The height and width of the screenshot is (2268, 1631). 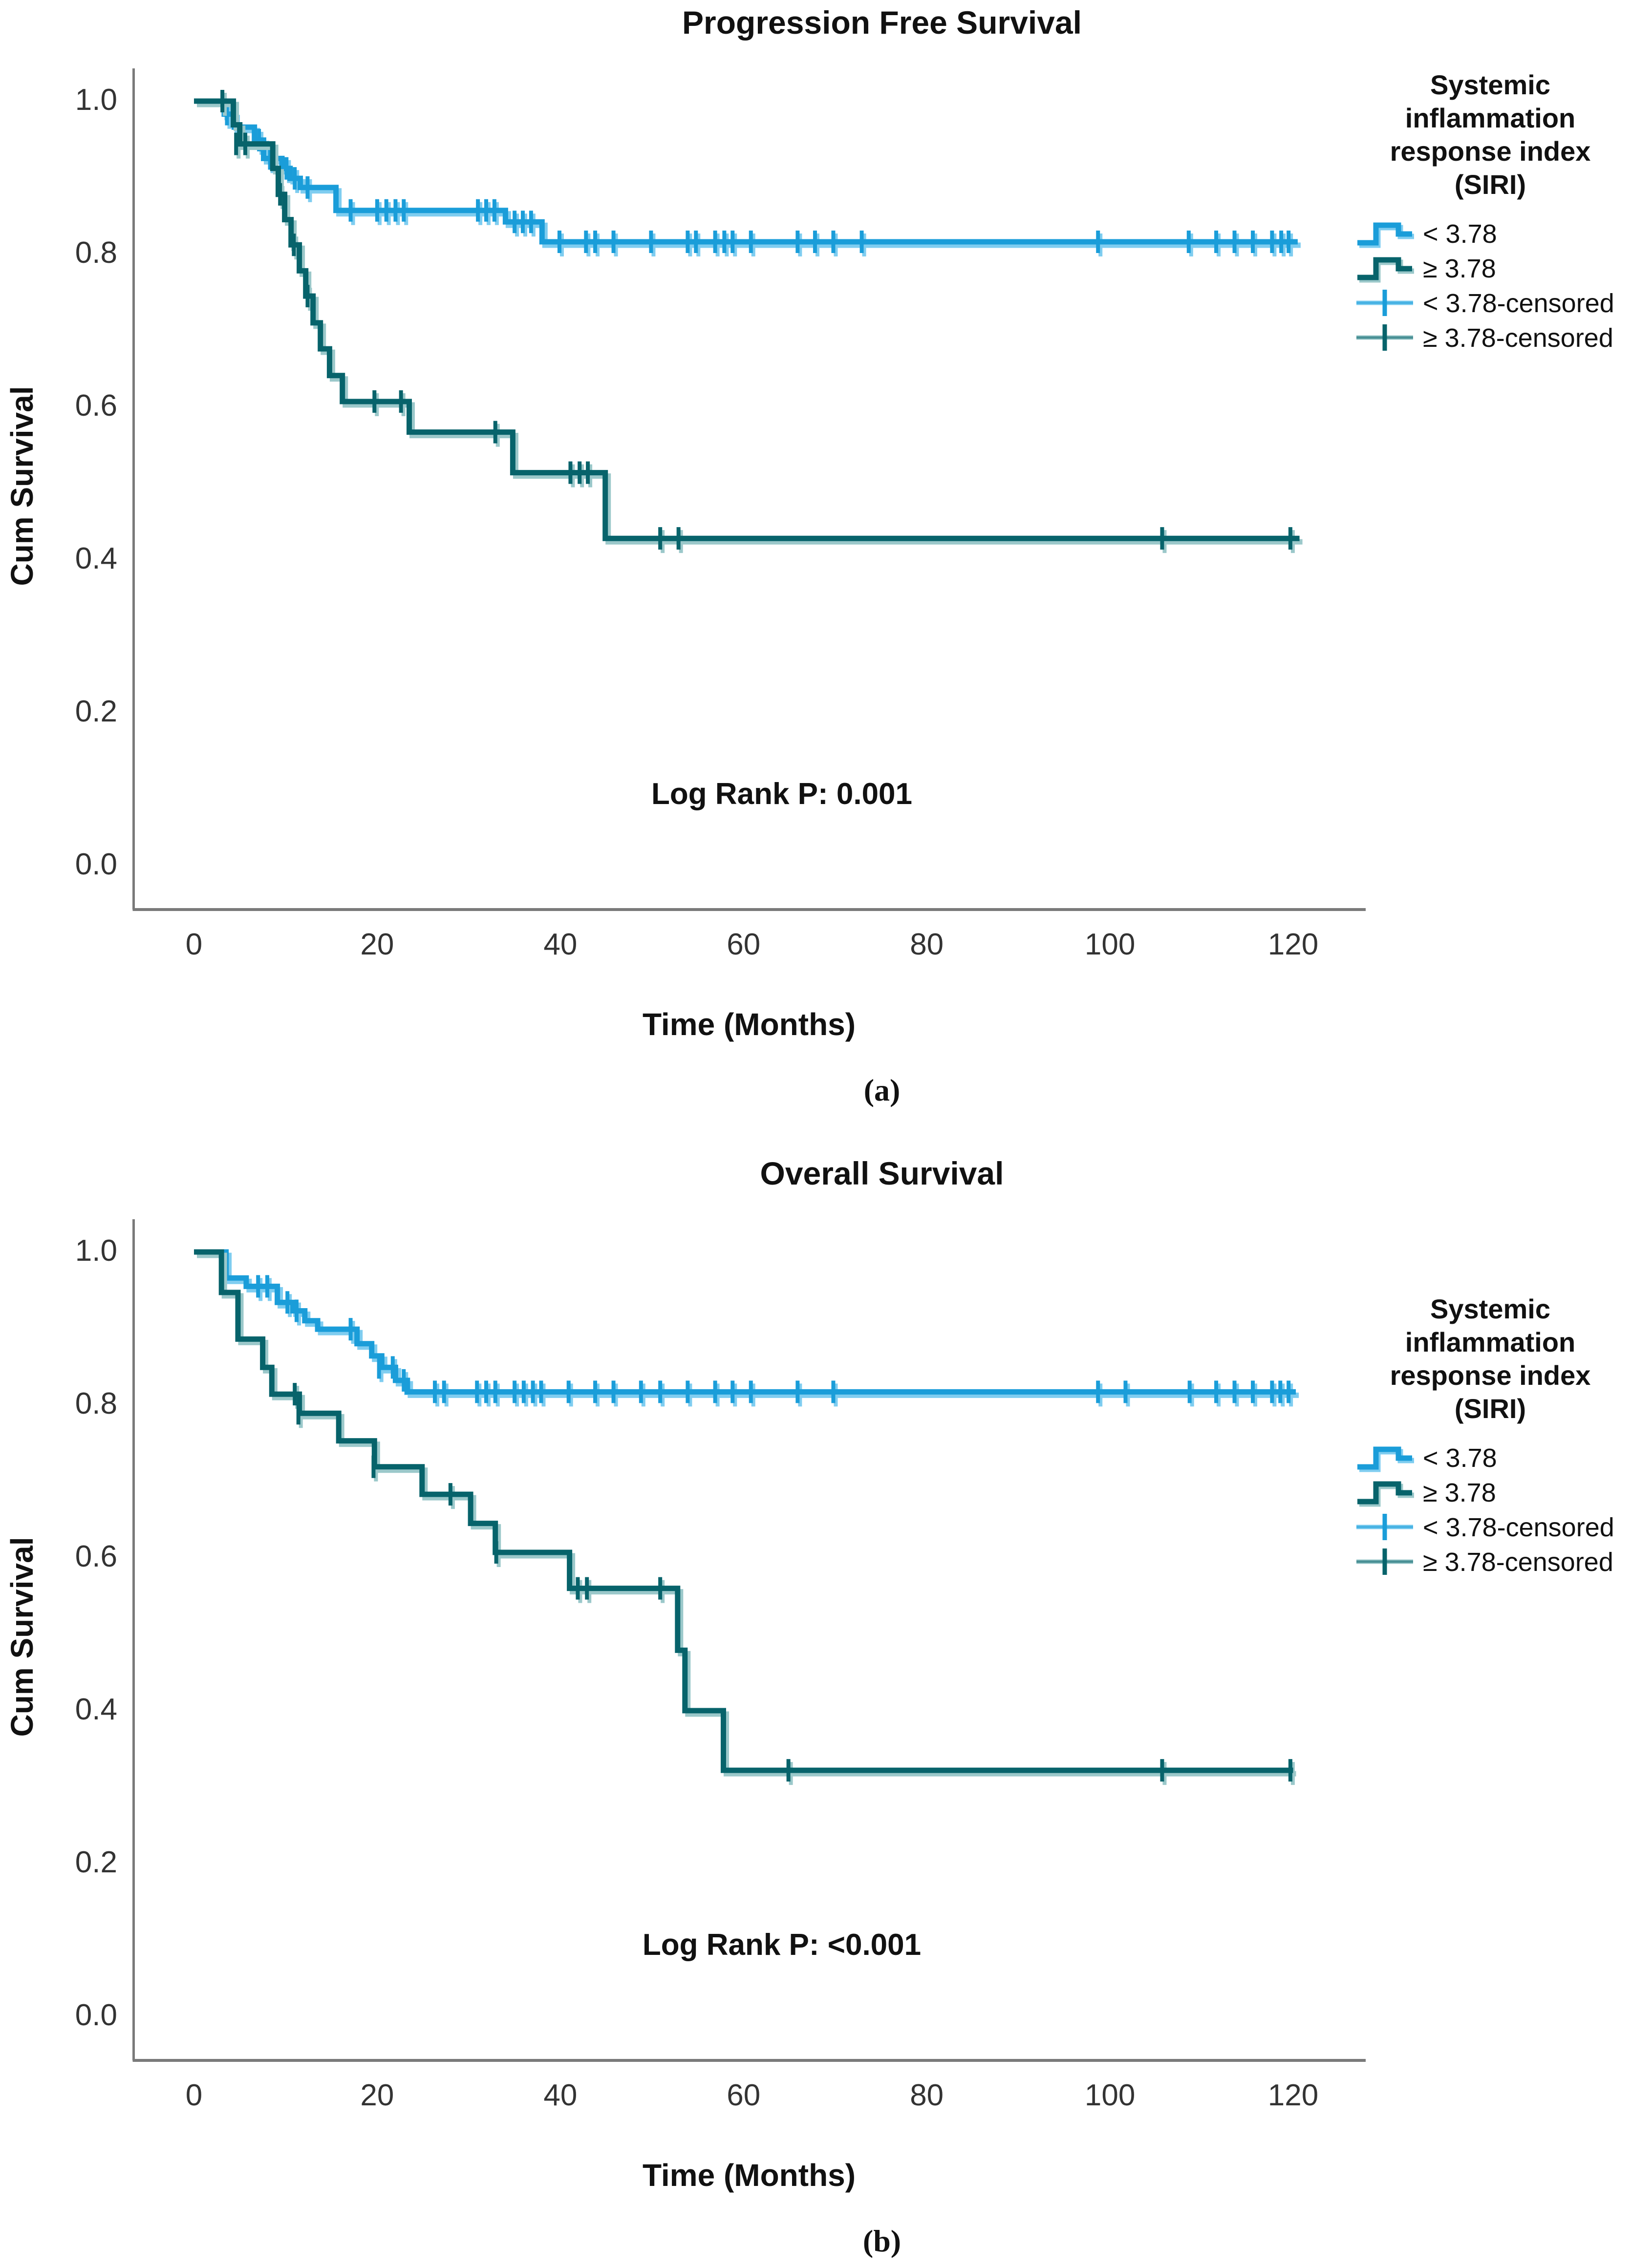 What do you see at coordinates (882, 23) in the screenshot?
I see `page-title: Progression Free Survival` at bounding box center [882, 23].